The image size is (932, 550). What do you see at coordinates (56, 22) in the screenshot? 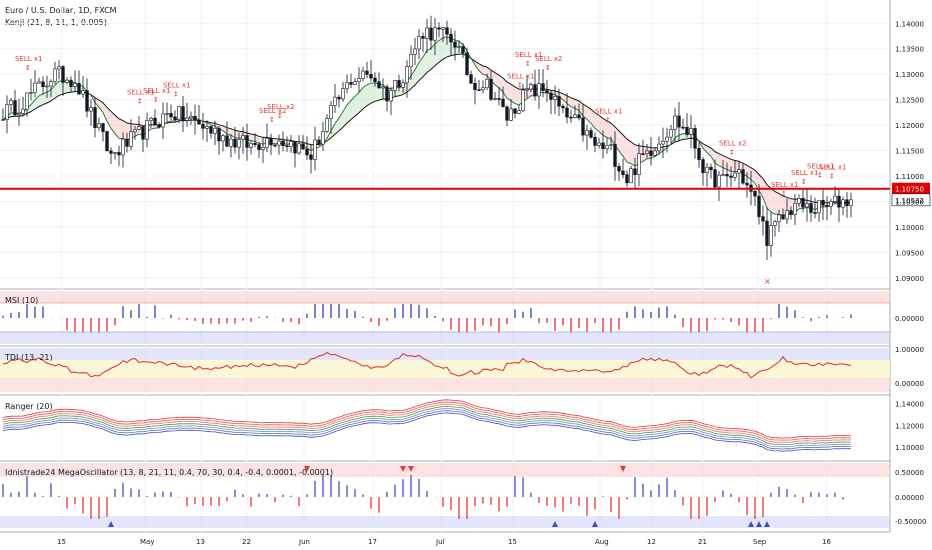
I see `indicator-label: Kenji (21, 8, 11, 1, 0.005)` at bounding box center [56, 22].